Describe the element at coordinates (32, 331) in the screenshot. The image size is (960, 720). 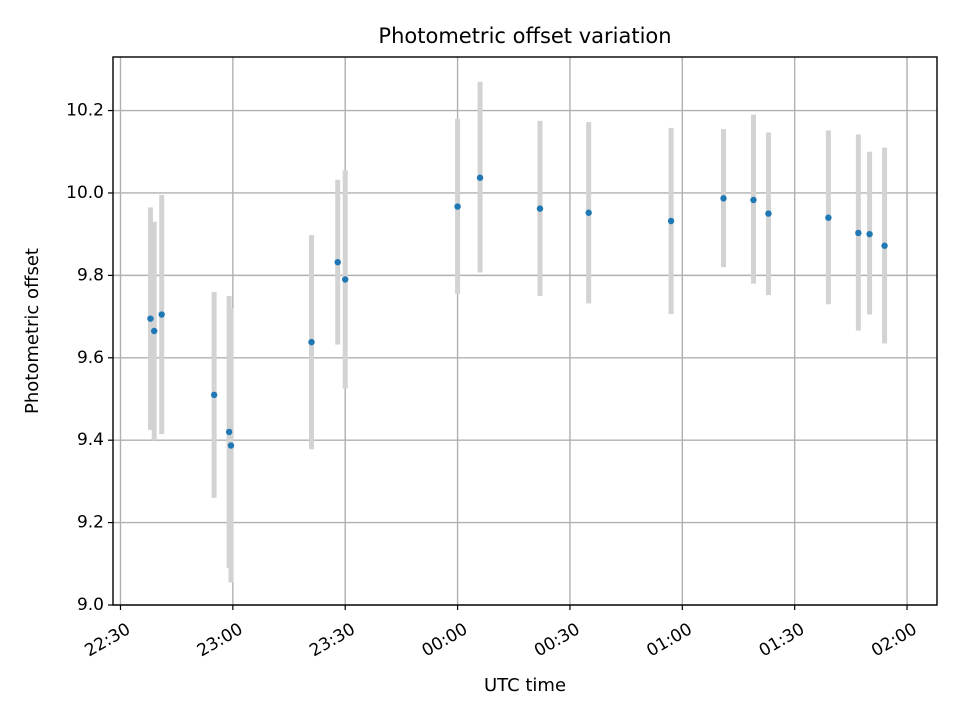
I see `y-axis-label: Photometric offset` at that location.